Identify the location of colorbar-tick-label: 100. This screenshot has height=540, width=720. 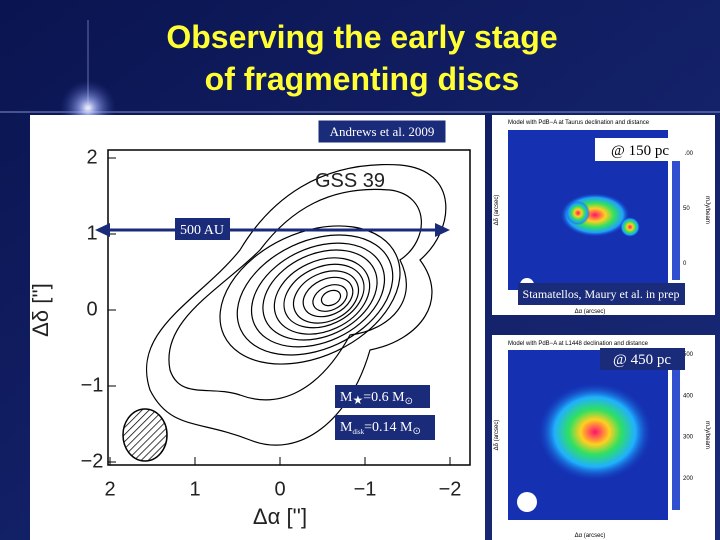
(688, 154).